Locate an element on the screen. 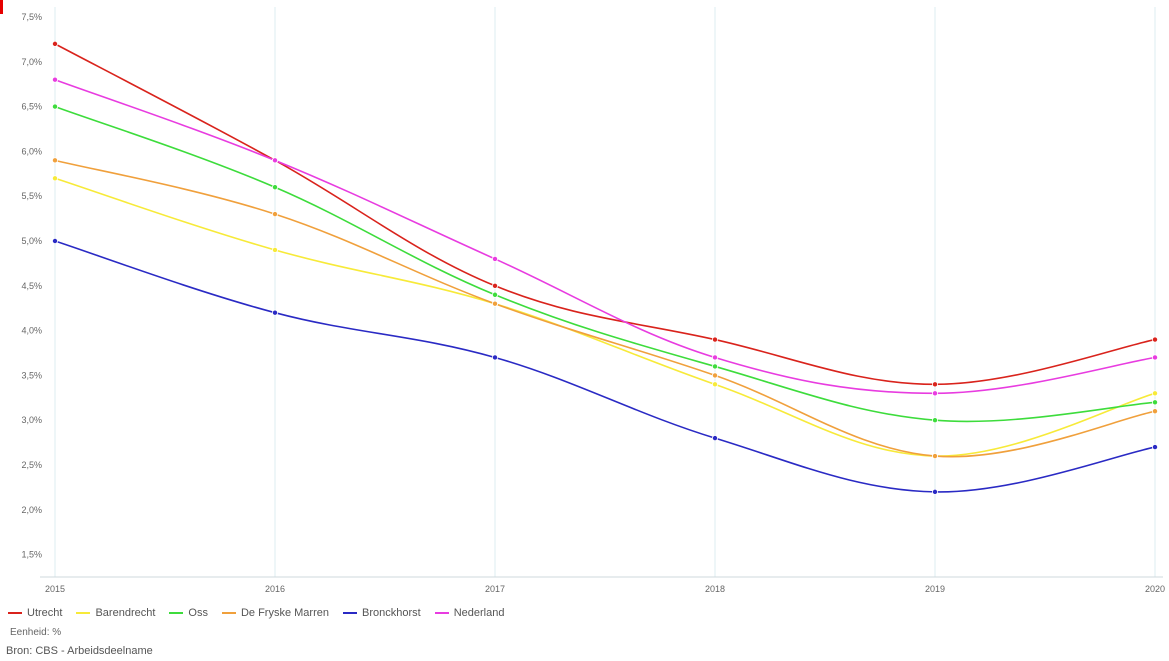  point-nederland-2020 is located at coordinates (1155, 357).